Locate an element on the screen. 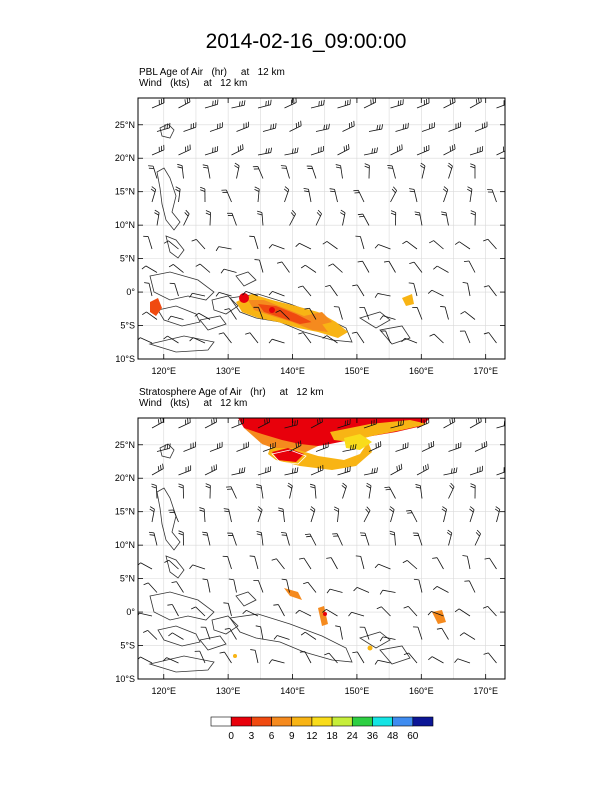 This screenshot has height=792, width=612. panel1-coastlines is located at coordinates (279, 238).